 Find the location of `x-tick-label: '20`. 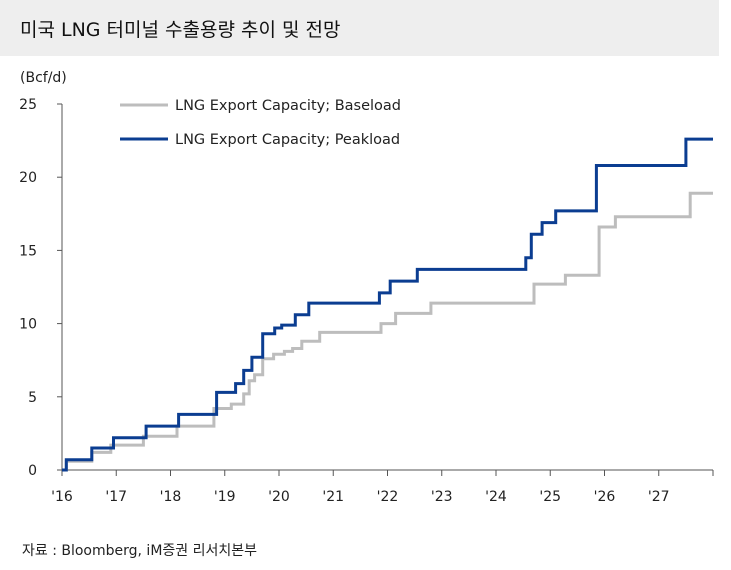

x-tick-label: '20 is located at coordinates (279, 497).